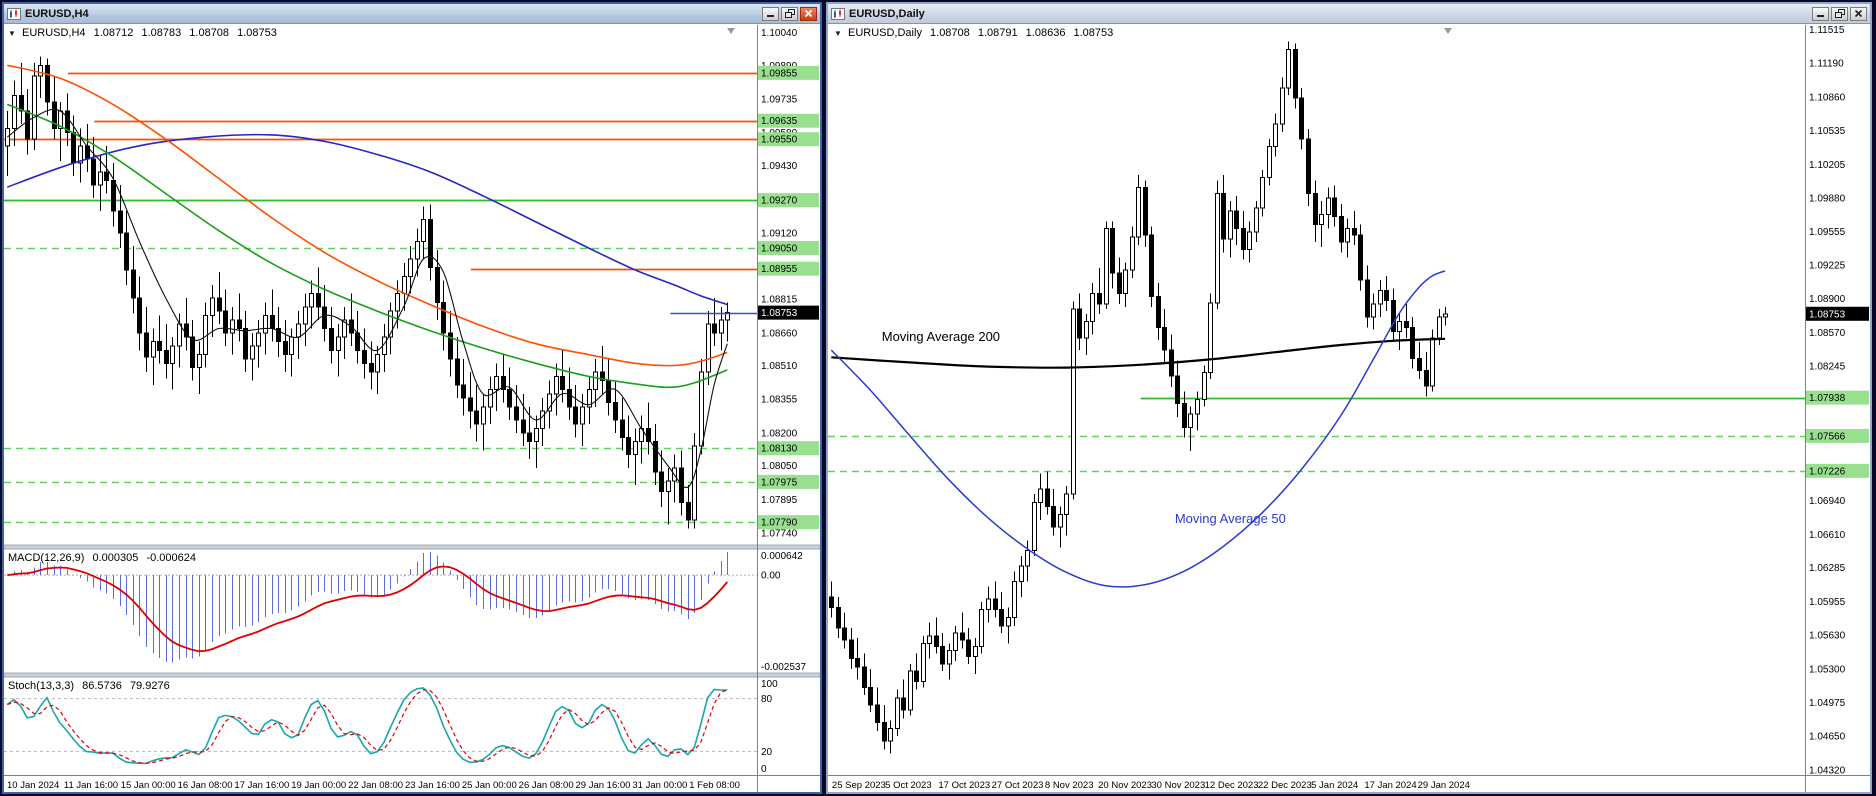 The image size is (1876, 796). Describe the element at coordinates (1138, 429) in the screenshot. I see `ma-50-line` at that location.